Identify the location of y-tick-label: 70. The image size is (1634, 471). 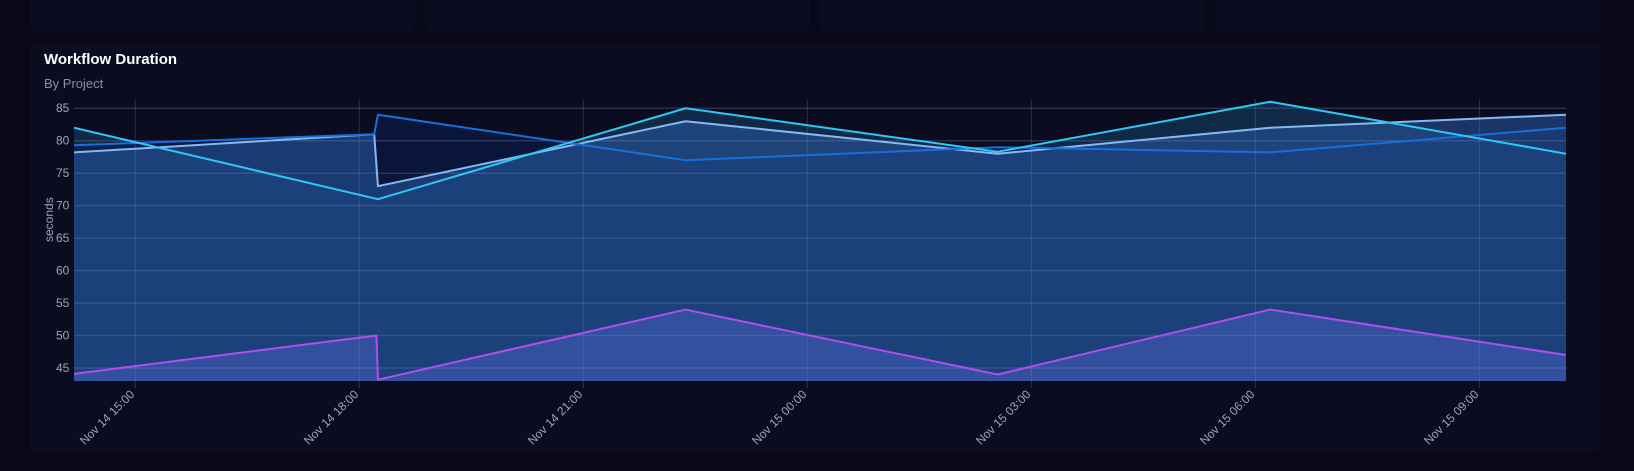
(63, 206).